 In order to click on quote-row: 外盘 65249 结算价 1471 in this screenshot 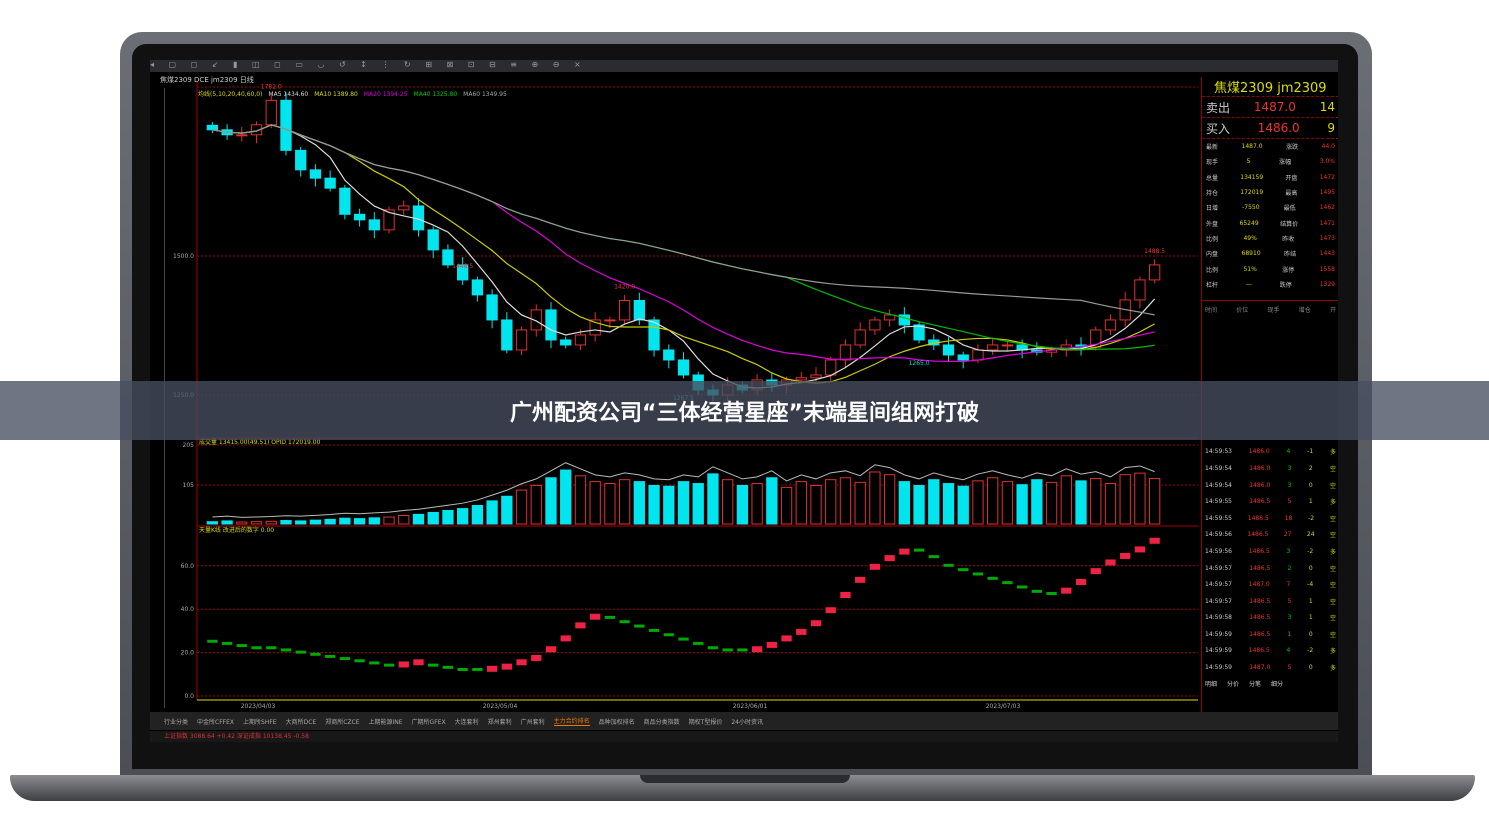, I will do `click(1270, 222)`.